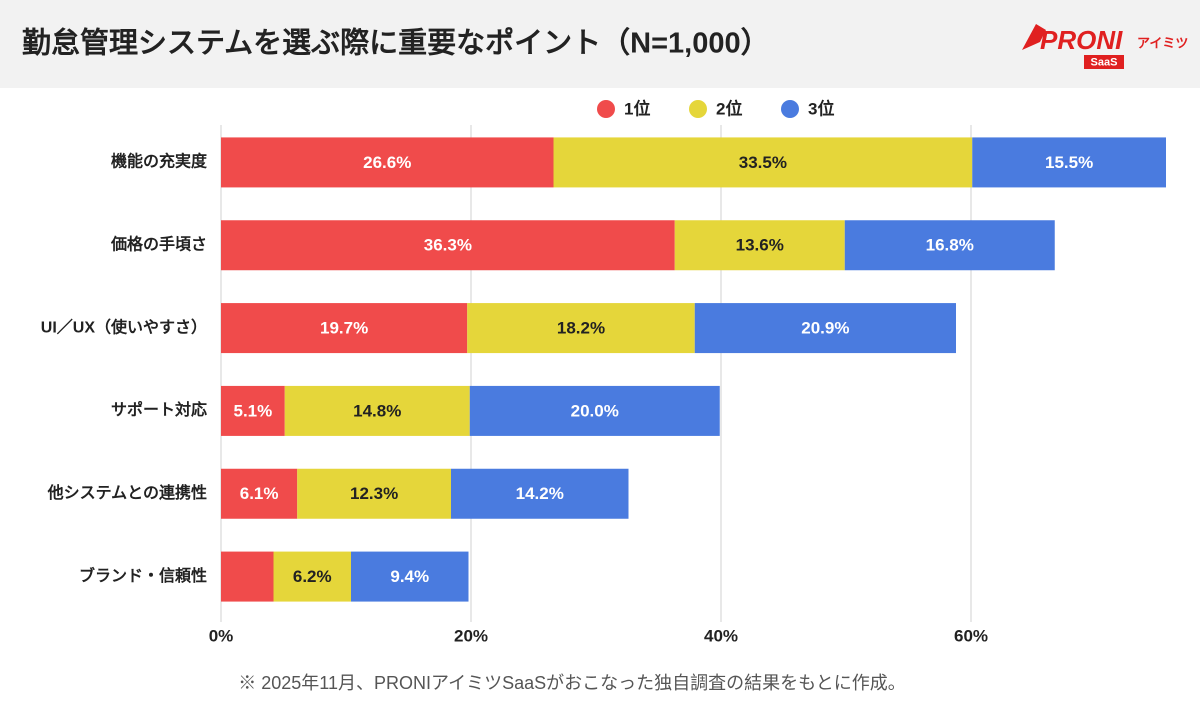 This screenshot has height=705, width=1200. I want to click on data-label: 14.2%, so click(540, 493).